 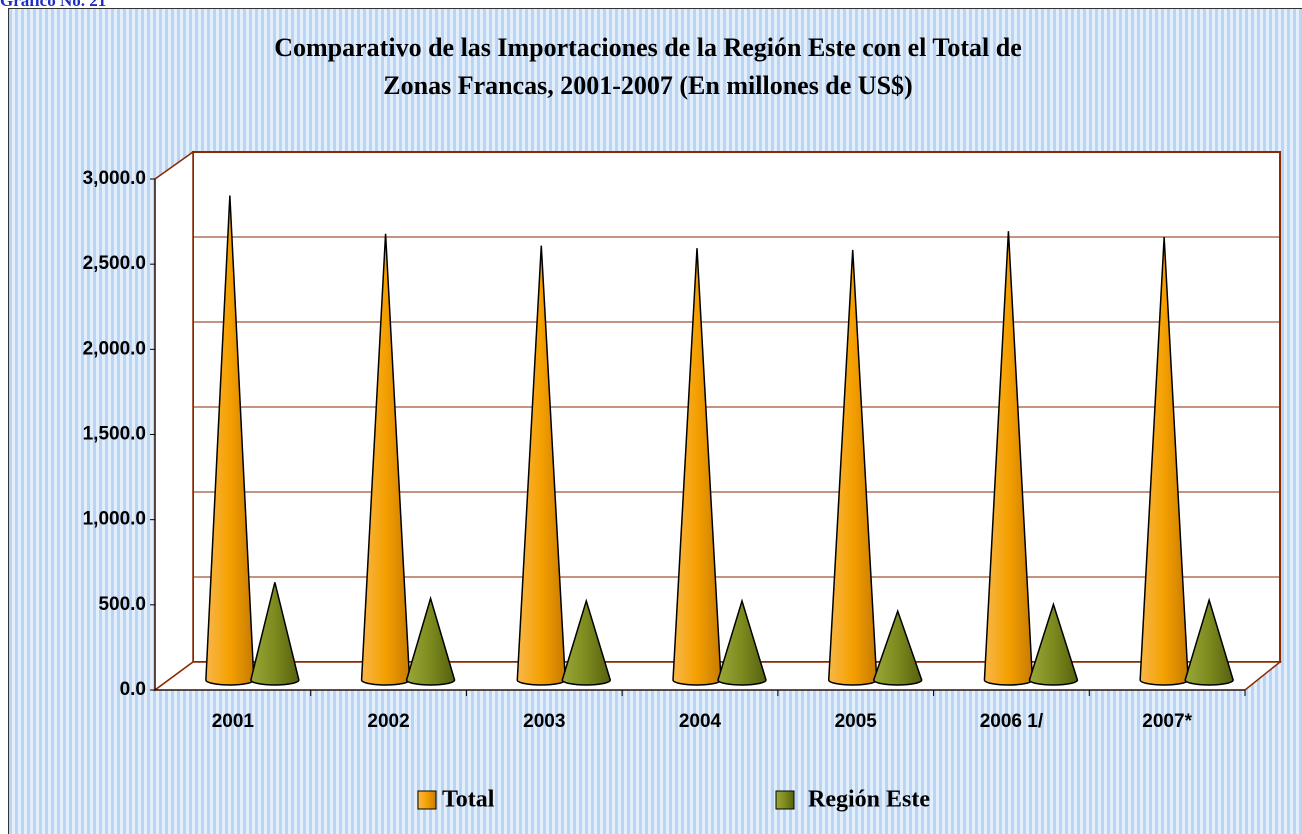 What do you see at coordinates (233, 721) in the screenshot?
I see `x-tick-label: 2001` at bounding box center [233, 721].